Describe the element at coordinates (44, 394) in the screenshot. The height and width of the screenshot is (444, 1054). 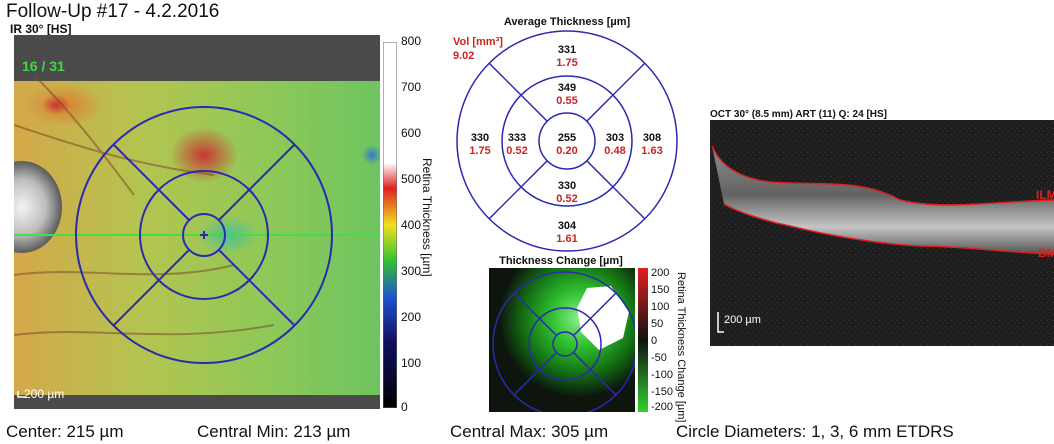
I see `ir-scale-bar-label: 200 µm` at that location.